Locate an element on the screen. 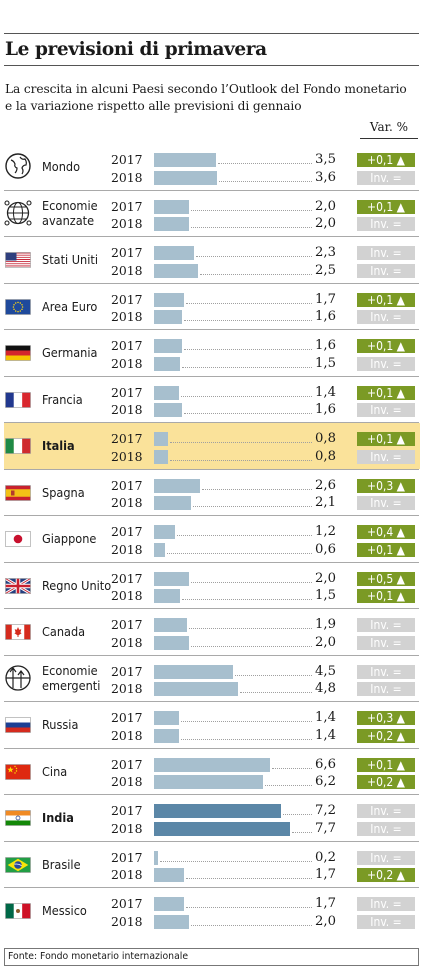  growth-value: 7,2 is located at coordinates (325, 810).